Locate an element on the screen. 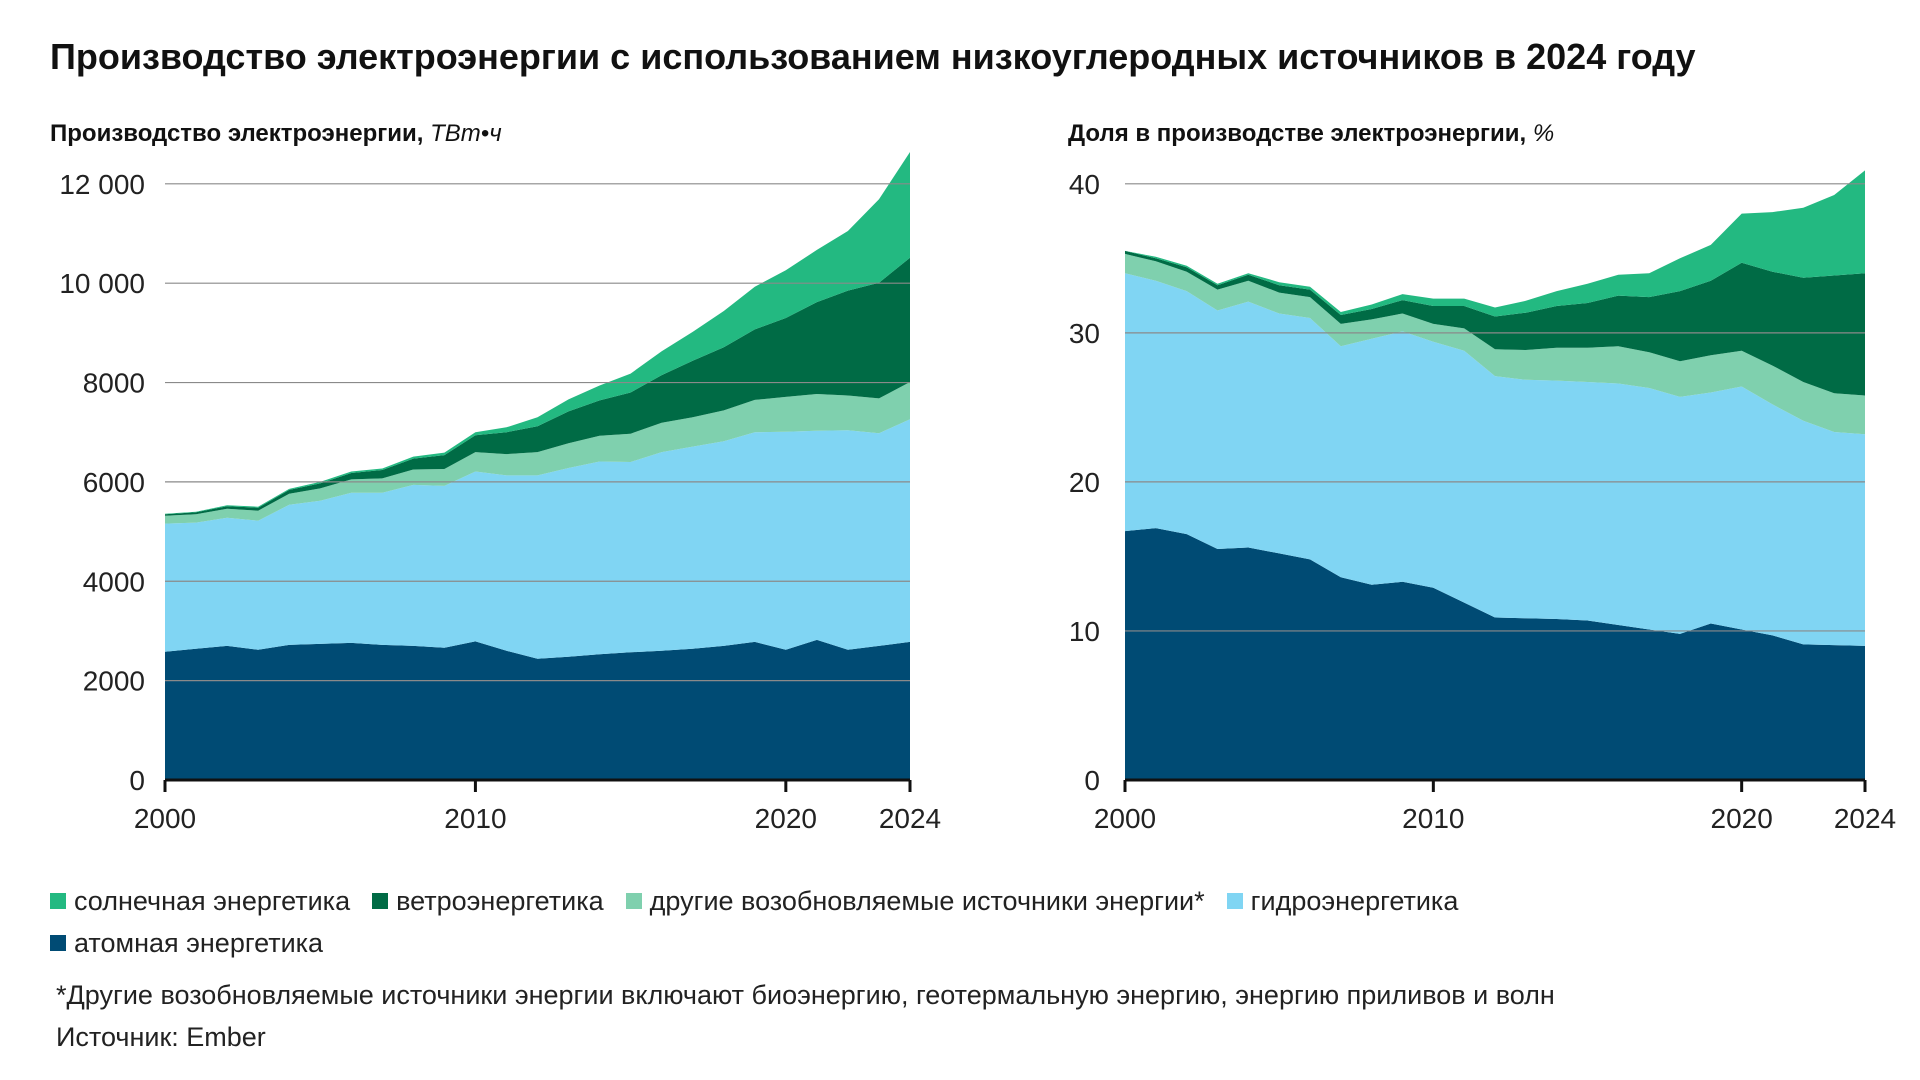 This screenshot has height=1080, width=1920. legend-item-wind: ветроэнергетика is located at coordinates (488, 901).